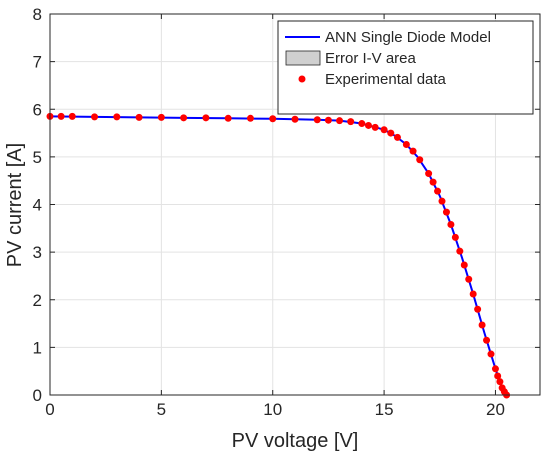 The width and height of the screenshot is (550, 459). Describe the element at coordinates (37, 109) in the screenshot. I see `y-tick-label: 6` at that location.